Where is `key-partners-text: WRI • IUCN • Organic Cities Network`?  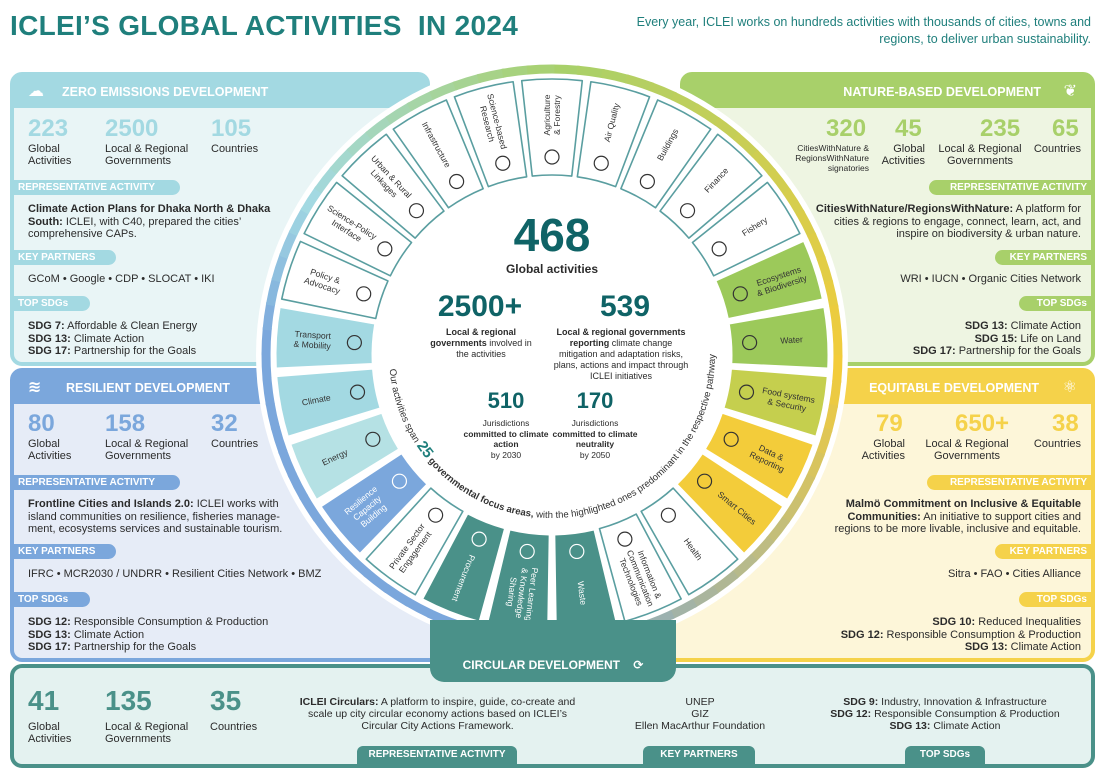 key-partners-text: WRI • IUCN • Organic Cities Network is located at coordinates (990, 279).